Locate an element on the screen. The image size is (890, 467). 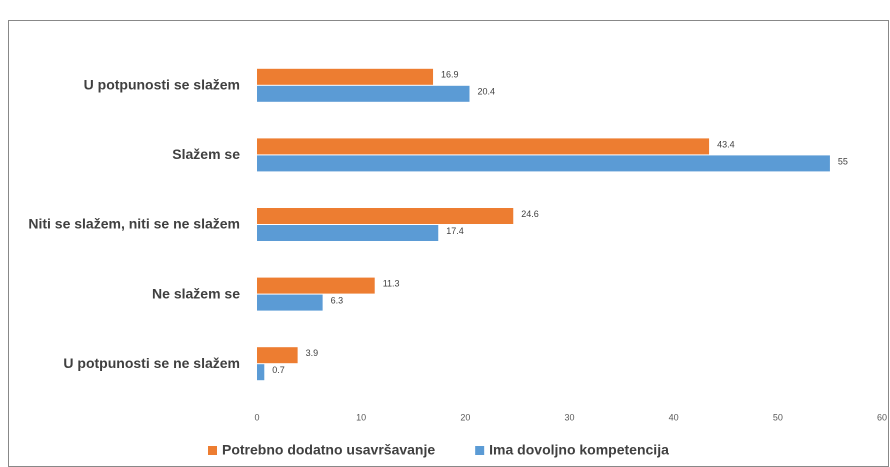
category-label: Slažem se is located at coordinates (206, 154).